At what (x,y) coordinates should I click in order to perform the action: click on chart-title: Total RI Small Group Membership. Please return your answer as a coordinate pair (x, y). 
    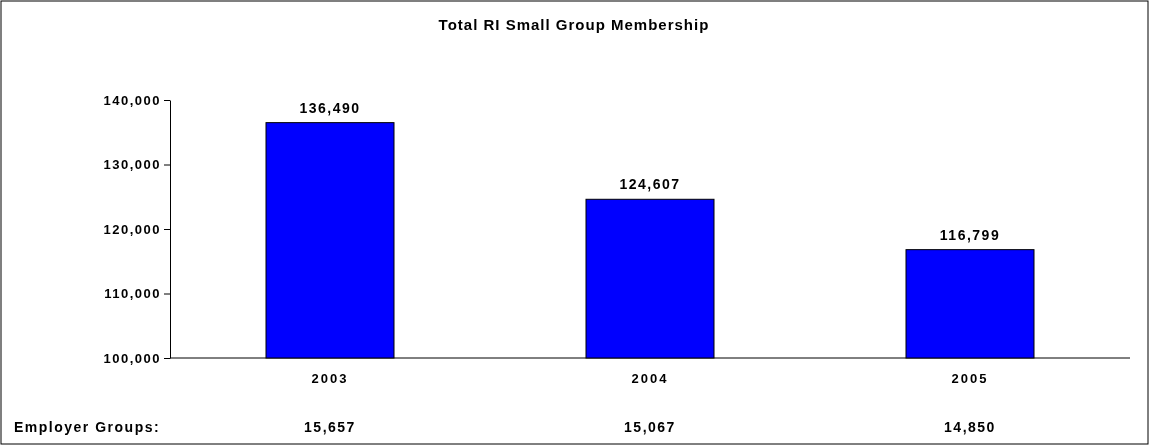
    Looking at the image, I should click on (574, 24).